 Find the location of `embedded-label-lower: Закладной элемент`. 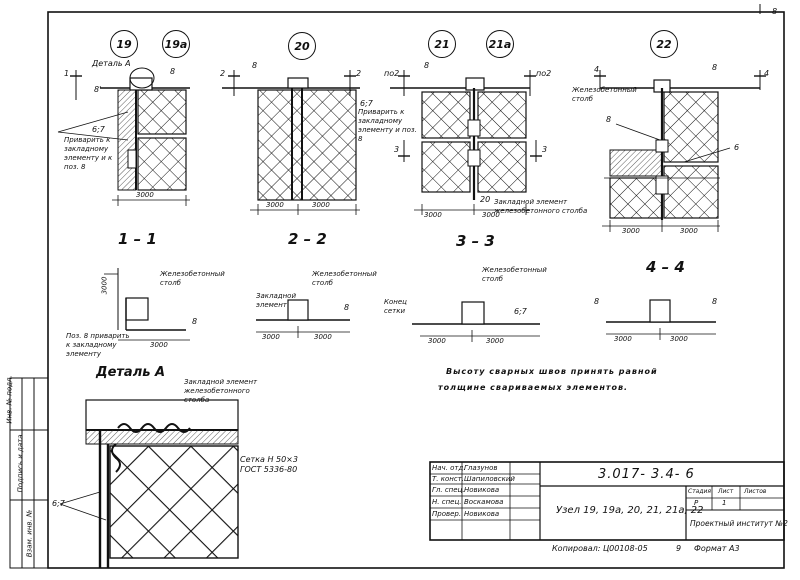

embedded-label-lower: Закладной элемент is located at coordinates (276, 300).